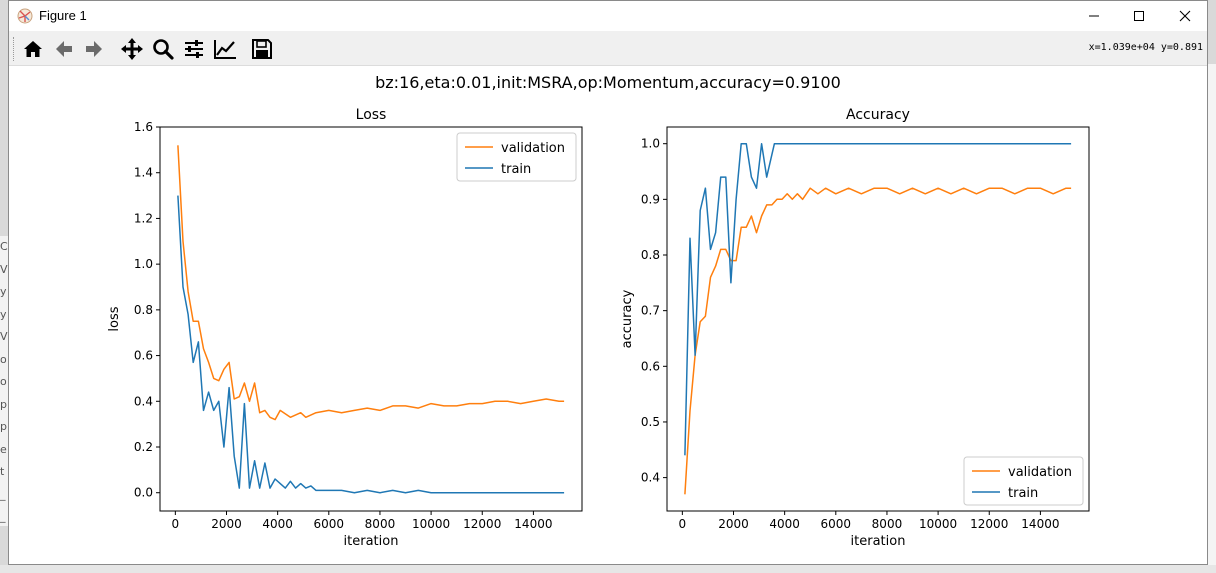 This screenshot has height=573, width=1216. Describe the element at coordinates (143, 493) in the screenshot. I see `y-tick-label: 0.0` at that location.